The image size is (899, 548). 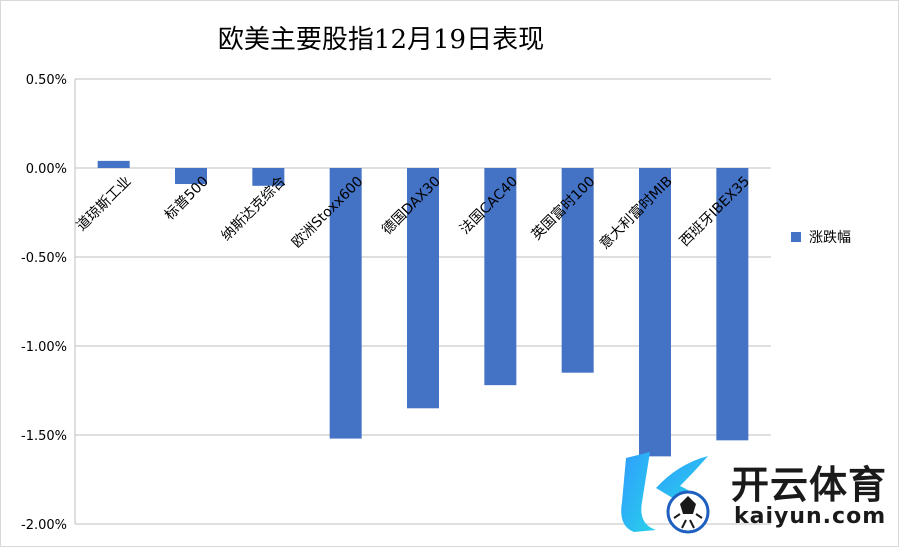 I want to click on y-tick-label: 0.50%, so click(x=46, y=80).